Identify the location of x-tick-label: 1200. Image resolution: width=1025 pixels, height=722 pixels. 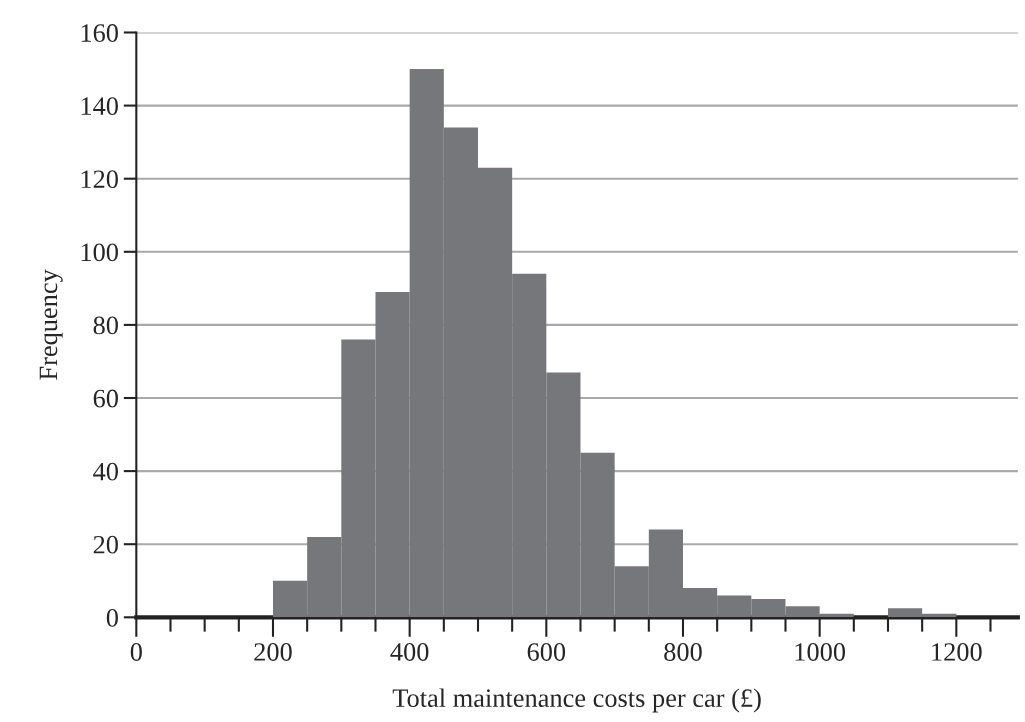
(957, 652).